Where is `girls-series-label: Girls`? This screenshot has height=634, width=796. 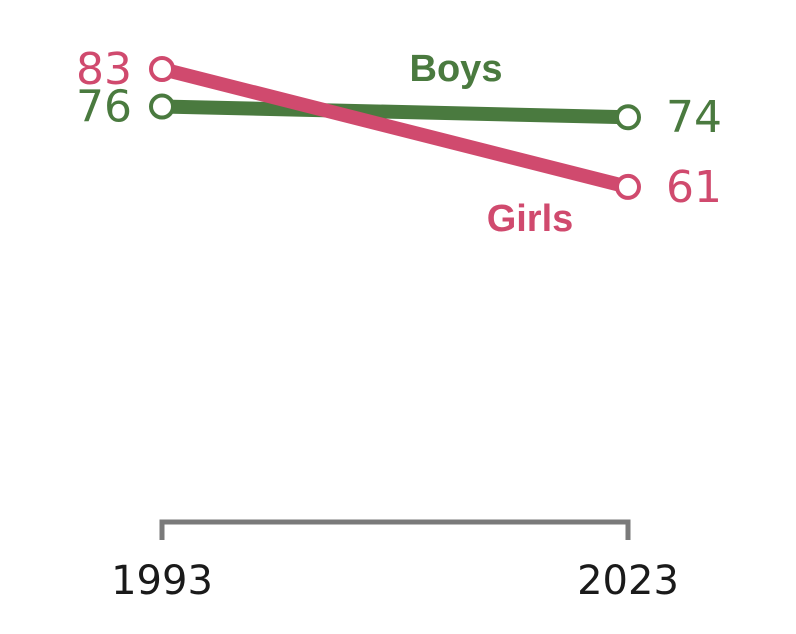 girls-series-label: Girls is located at coordinates (530, 219).